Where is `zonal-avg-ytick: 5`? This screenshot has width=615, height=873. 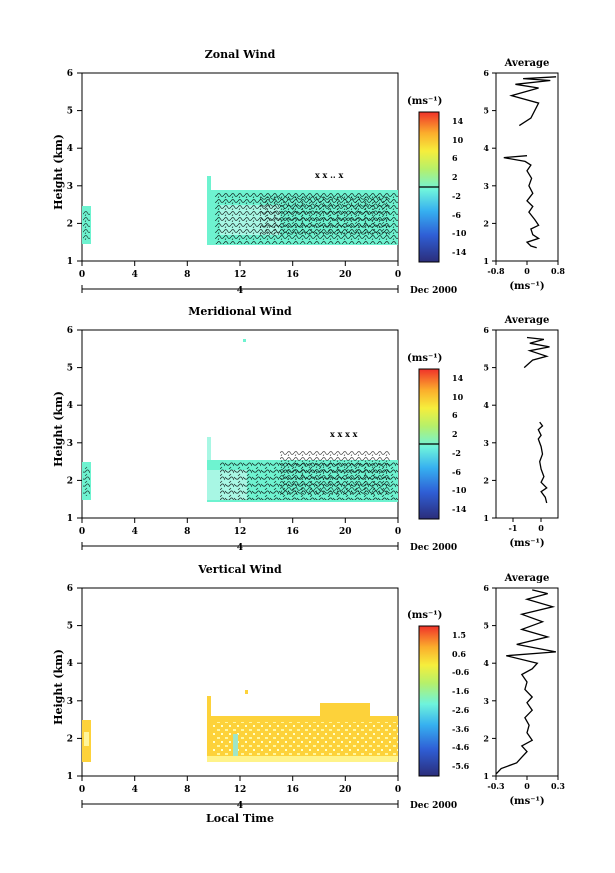
zonal-avg-ytick: 5 is located at coordinates (486, 111).